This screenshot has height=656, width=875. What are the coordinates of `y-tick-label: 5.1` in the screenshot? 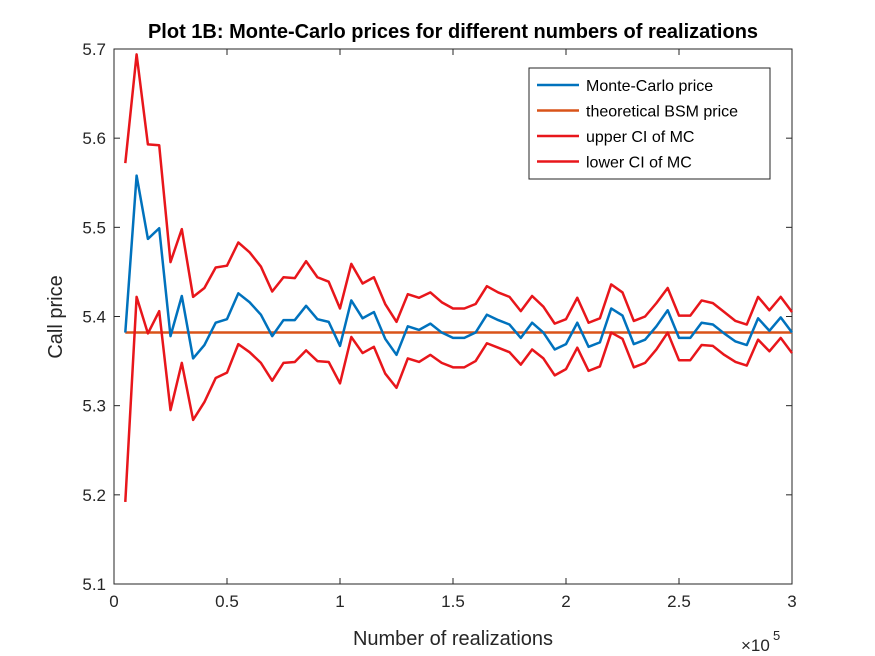 It's located at (94, 584).